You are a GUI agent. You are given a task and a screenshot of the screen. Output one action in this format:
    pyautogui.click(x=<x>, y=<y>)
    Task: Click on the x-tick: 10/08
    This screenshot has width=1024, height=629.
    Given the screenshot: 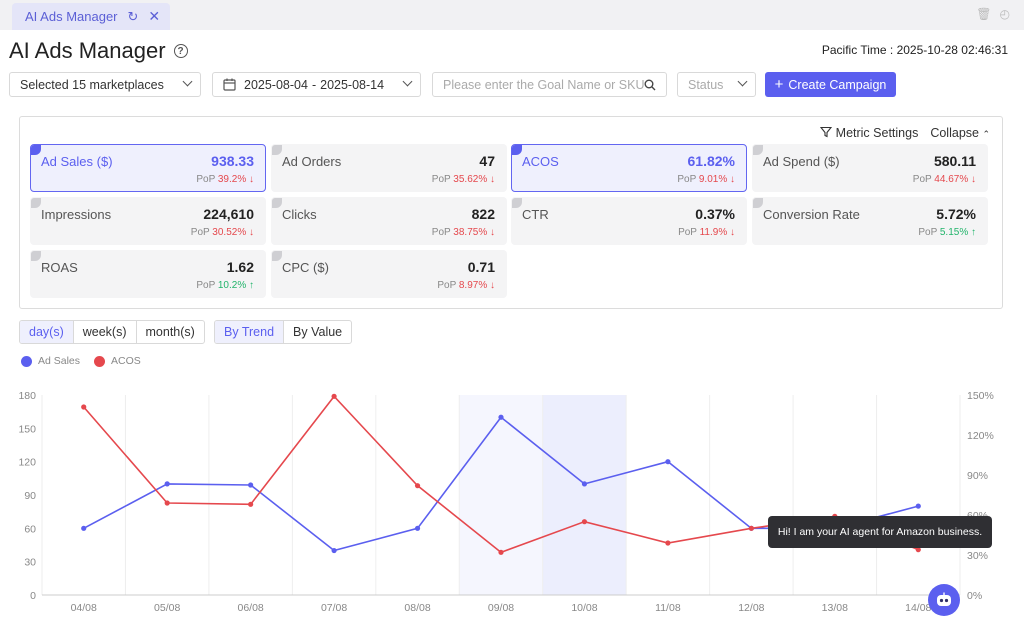 What is the action you would take?
    pyautogui.click(x=584, y=608)
    